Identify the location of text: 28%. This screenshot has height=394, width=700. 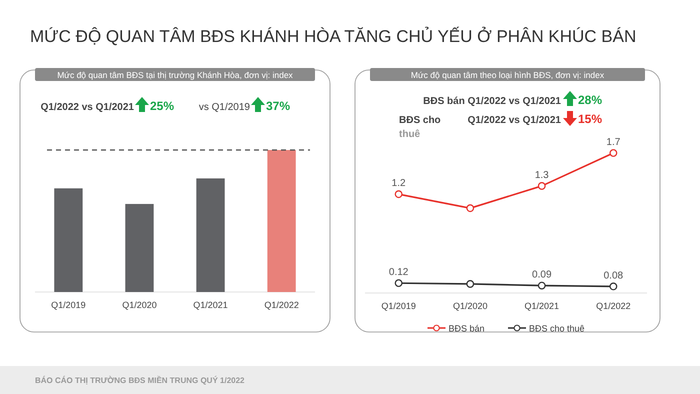
(590, 100).